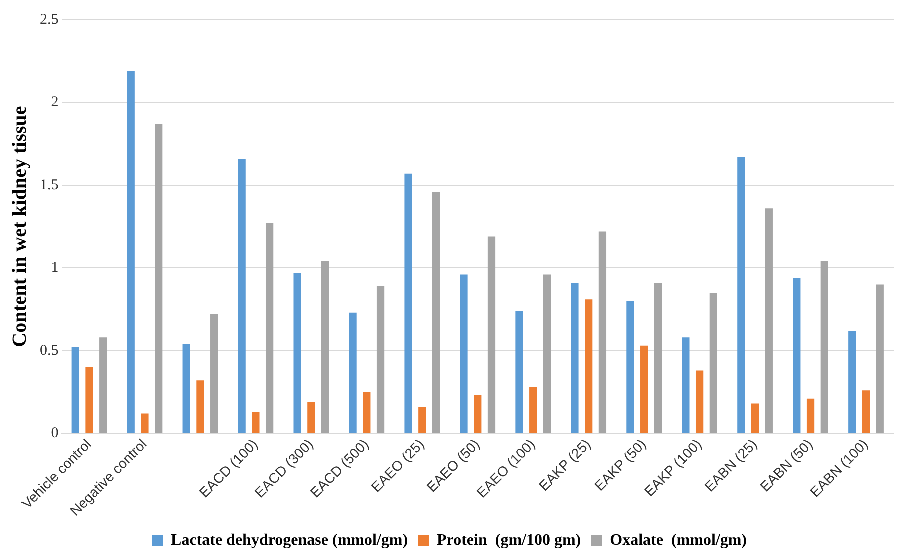 This screenshot has height=559, width=909. Describe the element at coordinates (20, 227) in the screenshot. I see `y-axis-title: Content in wet kidney tissue` at that location.